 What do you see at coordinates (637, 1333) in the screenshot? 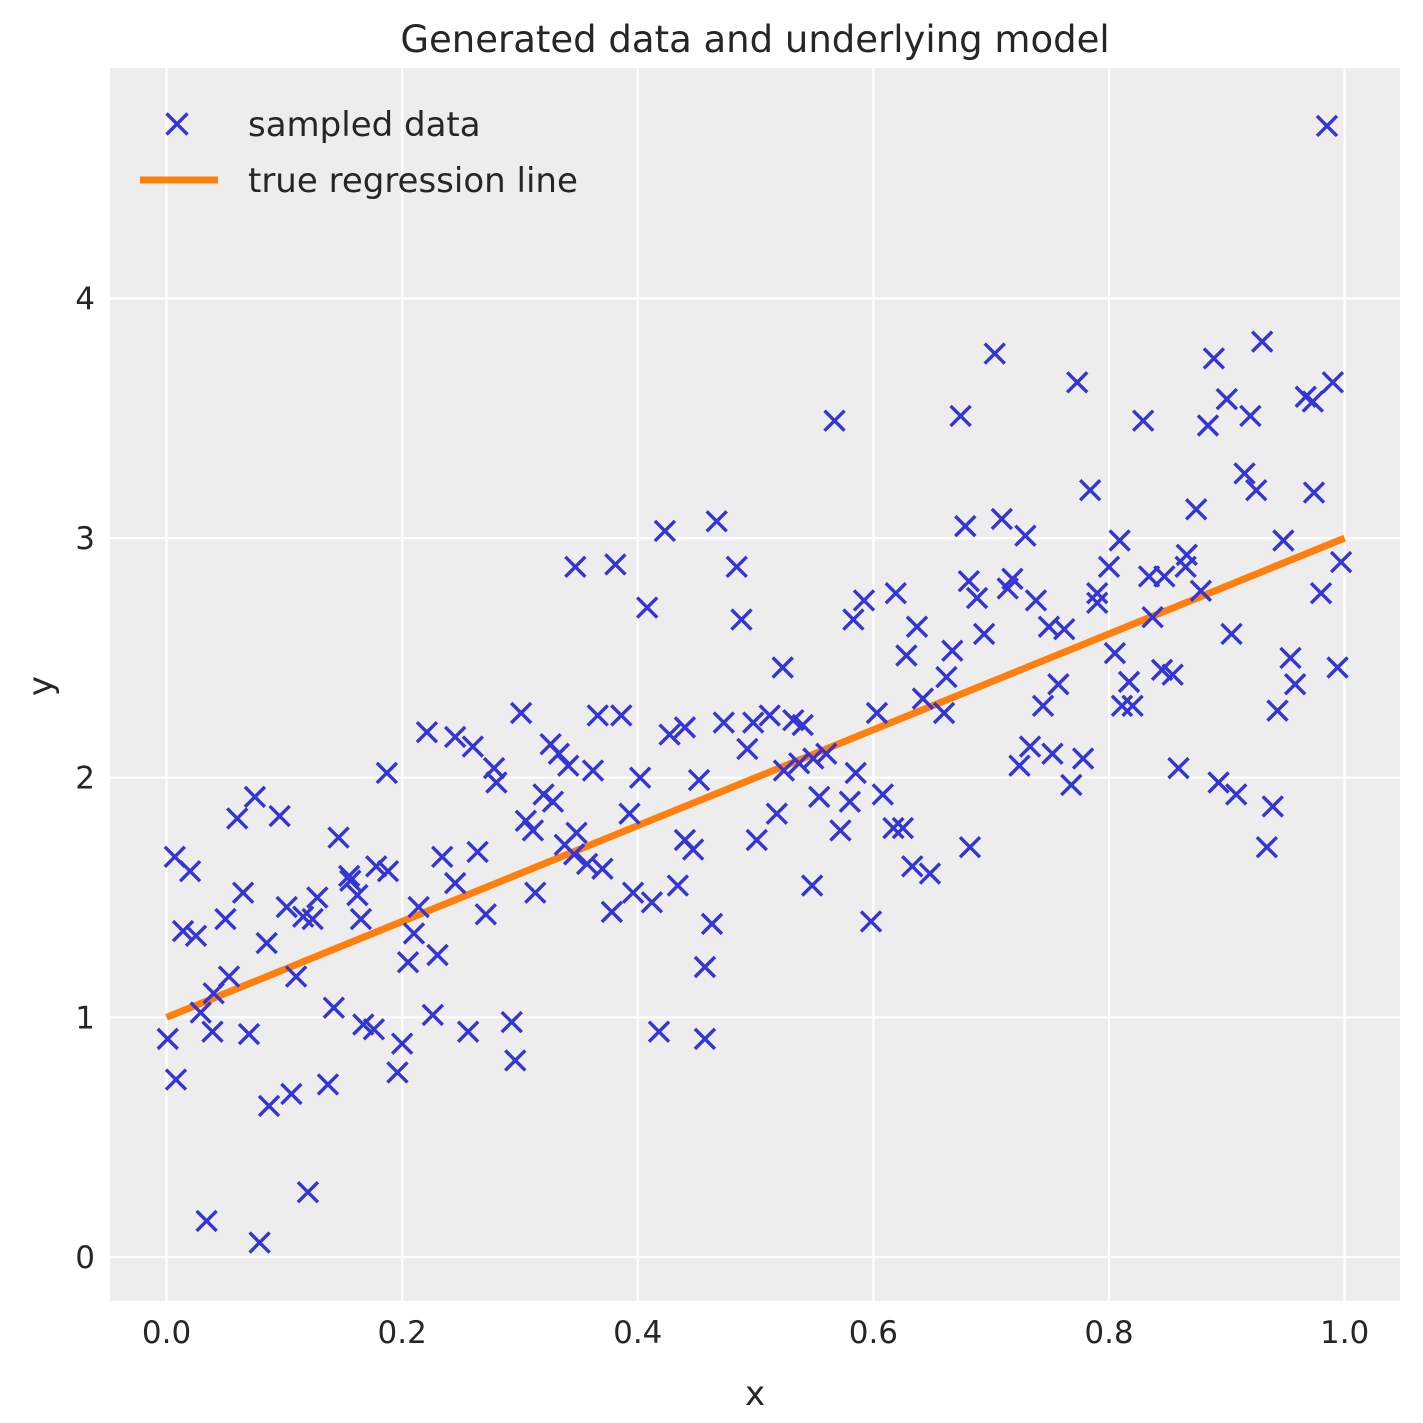
I see `x-tick-label: 0.4` at bounding box center [637, 1333].